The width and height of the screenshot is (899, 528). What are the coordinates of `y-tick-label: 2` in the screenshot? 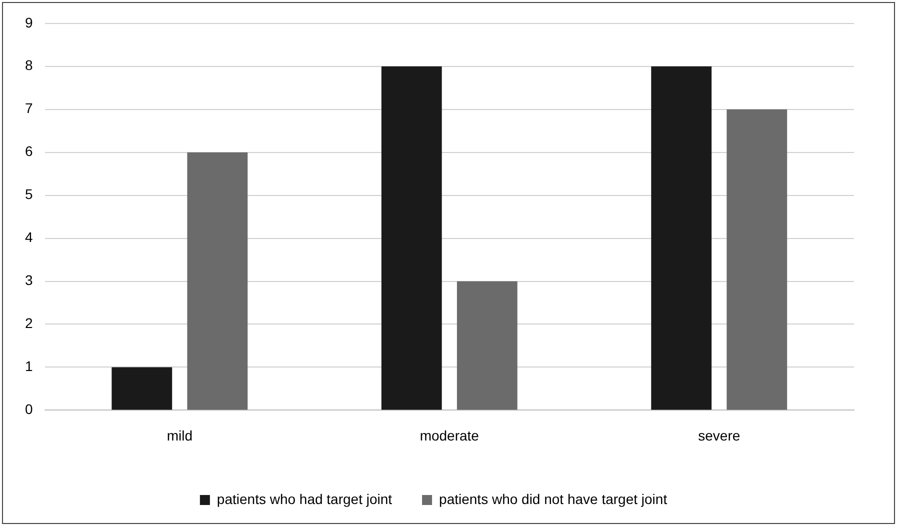 It's located at (28, 323).